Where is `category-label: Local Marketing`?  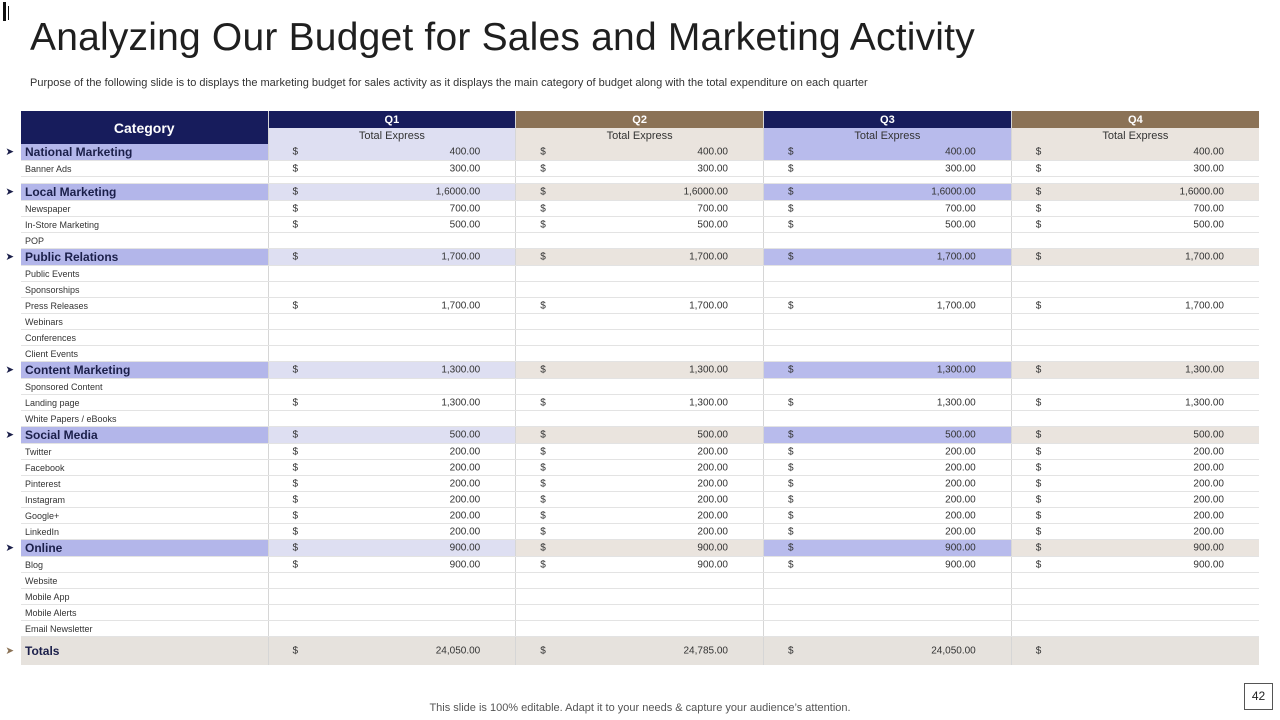
category-label: Local Marketing is located at coordinates (71, 192).